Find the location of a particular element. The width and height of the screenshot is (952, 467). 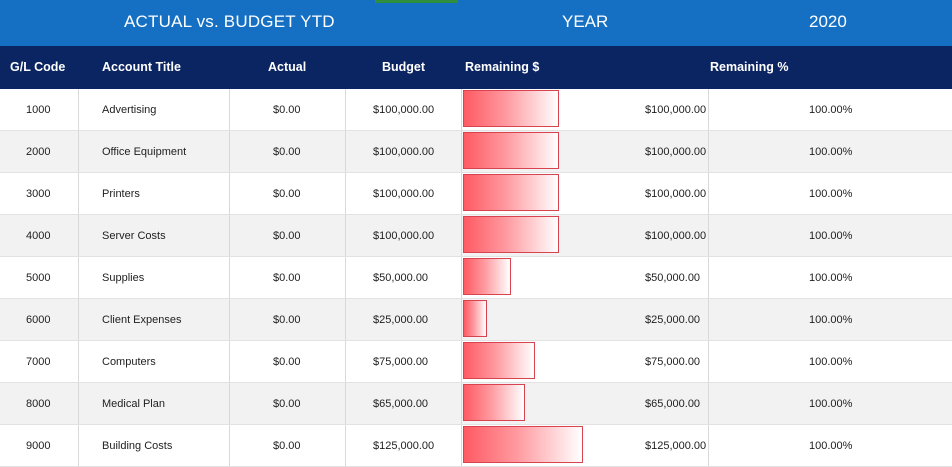

account-title-cell: Office Equipment is located at coordinates (144, 152).